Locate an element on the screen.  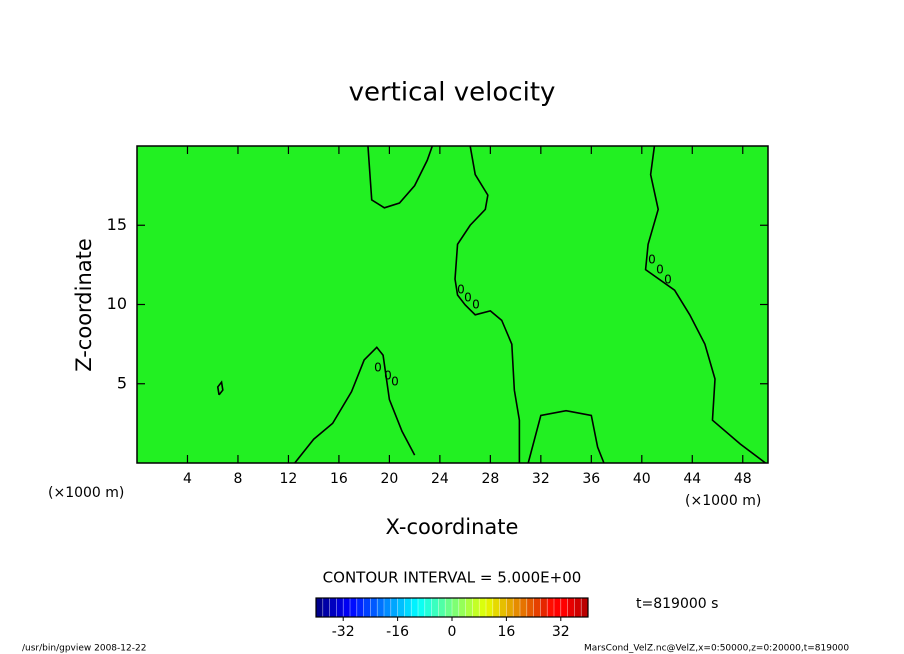
chart-title: vertical velocity is located at coordinates (452, 93).